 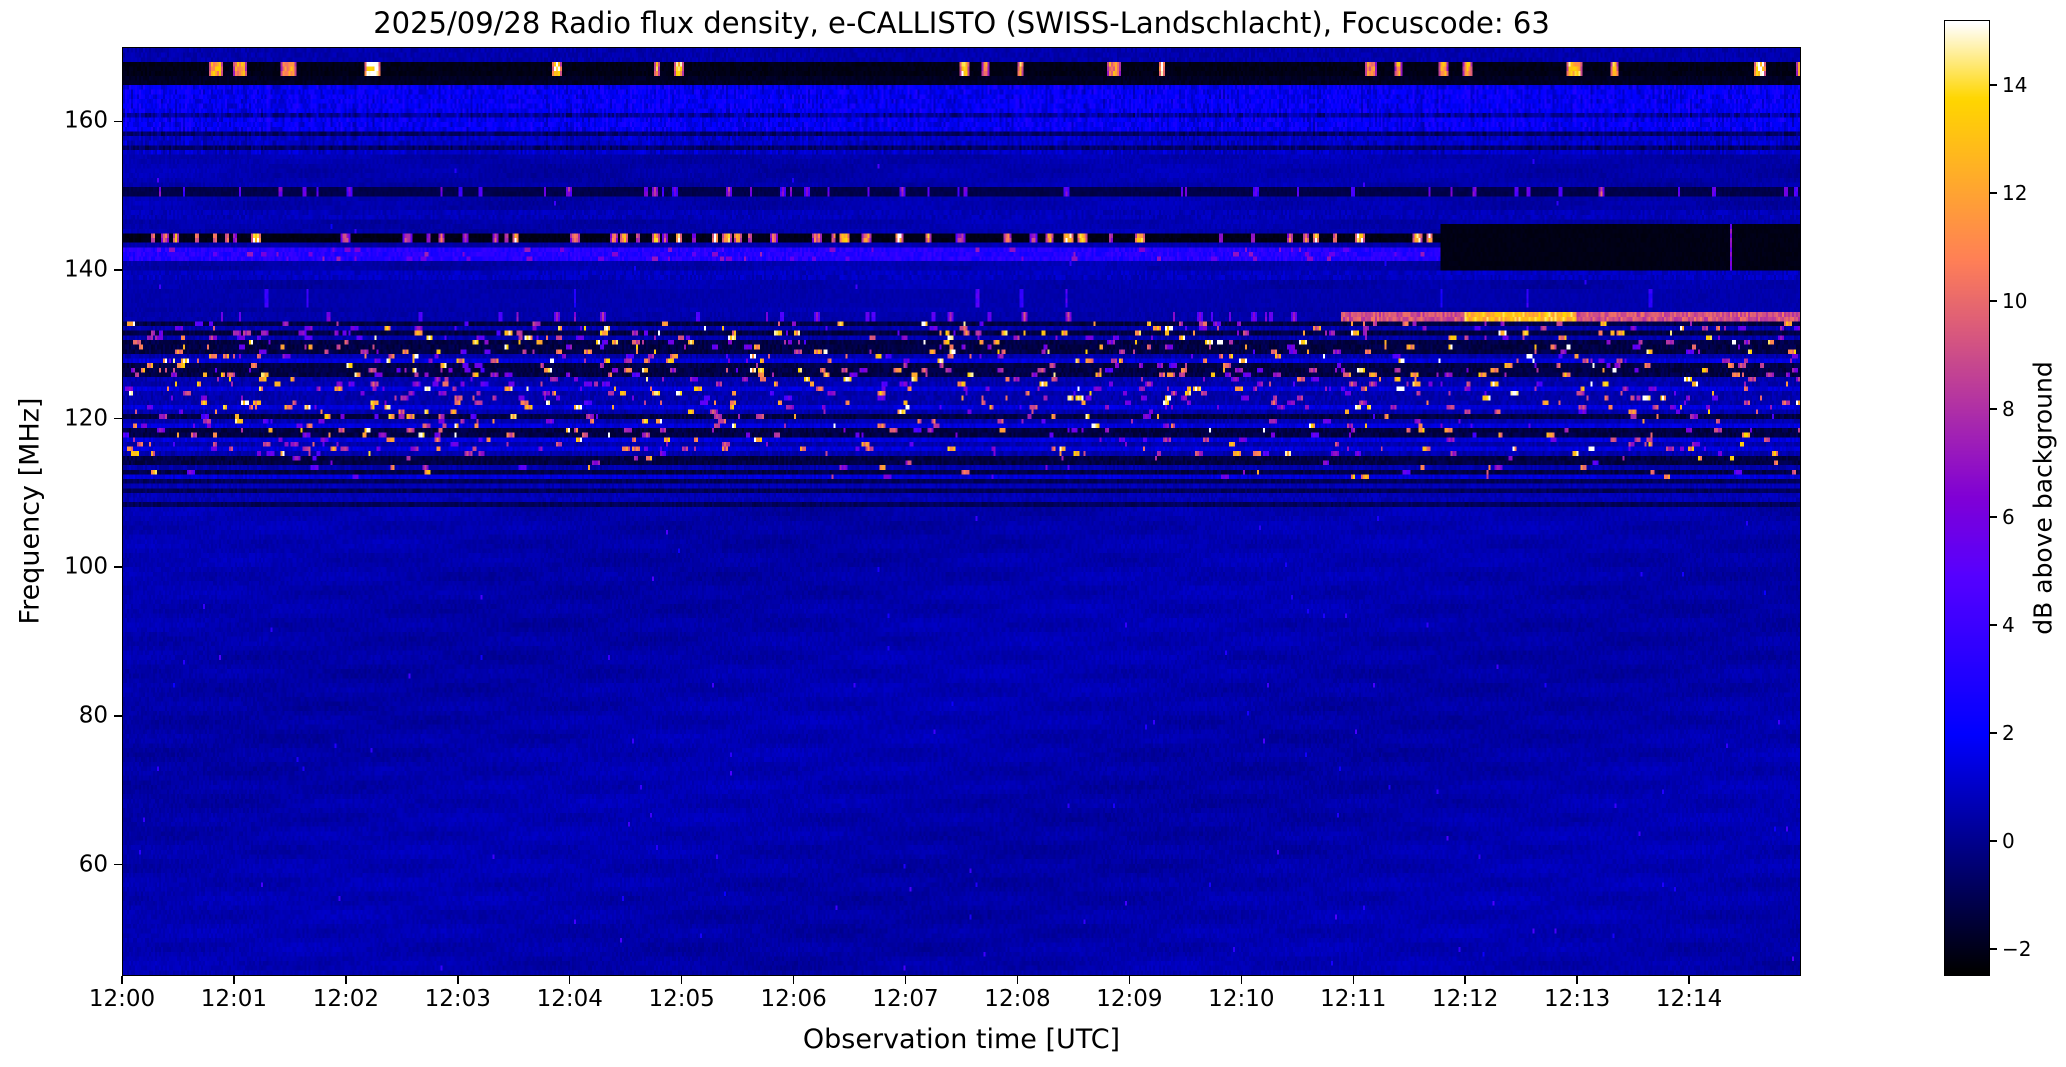 What do you see at coordinates (2043, 498) in the screenshot?
I see `colorbar-label: dB above background` at bounding box center [2043, 498].